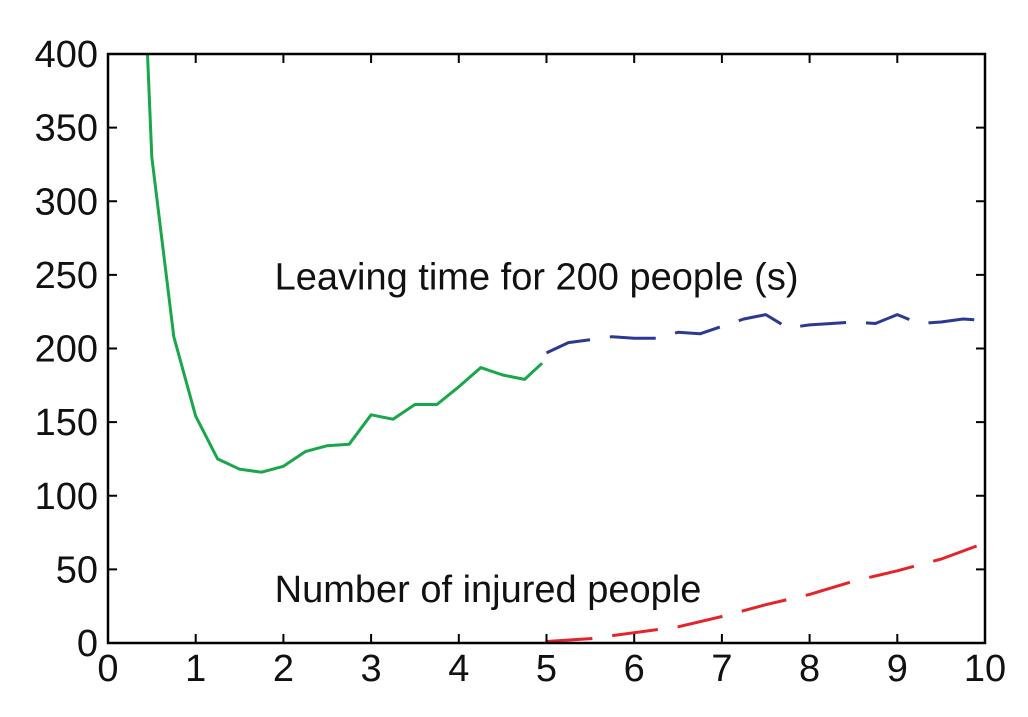 This screenshot has height=717, width=1028. What do you see at coordinates (195, 669) in the screenshot?
I see `x-tick-label: 1` at bounding box center [195, 669].